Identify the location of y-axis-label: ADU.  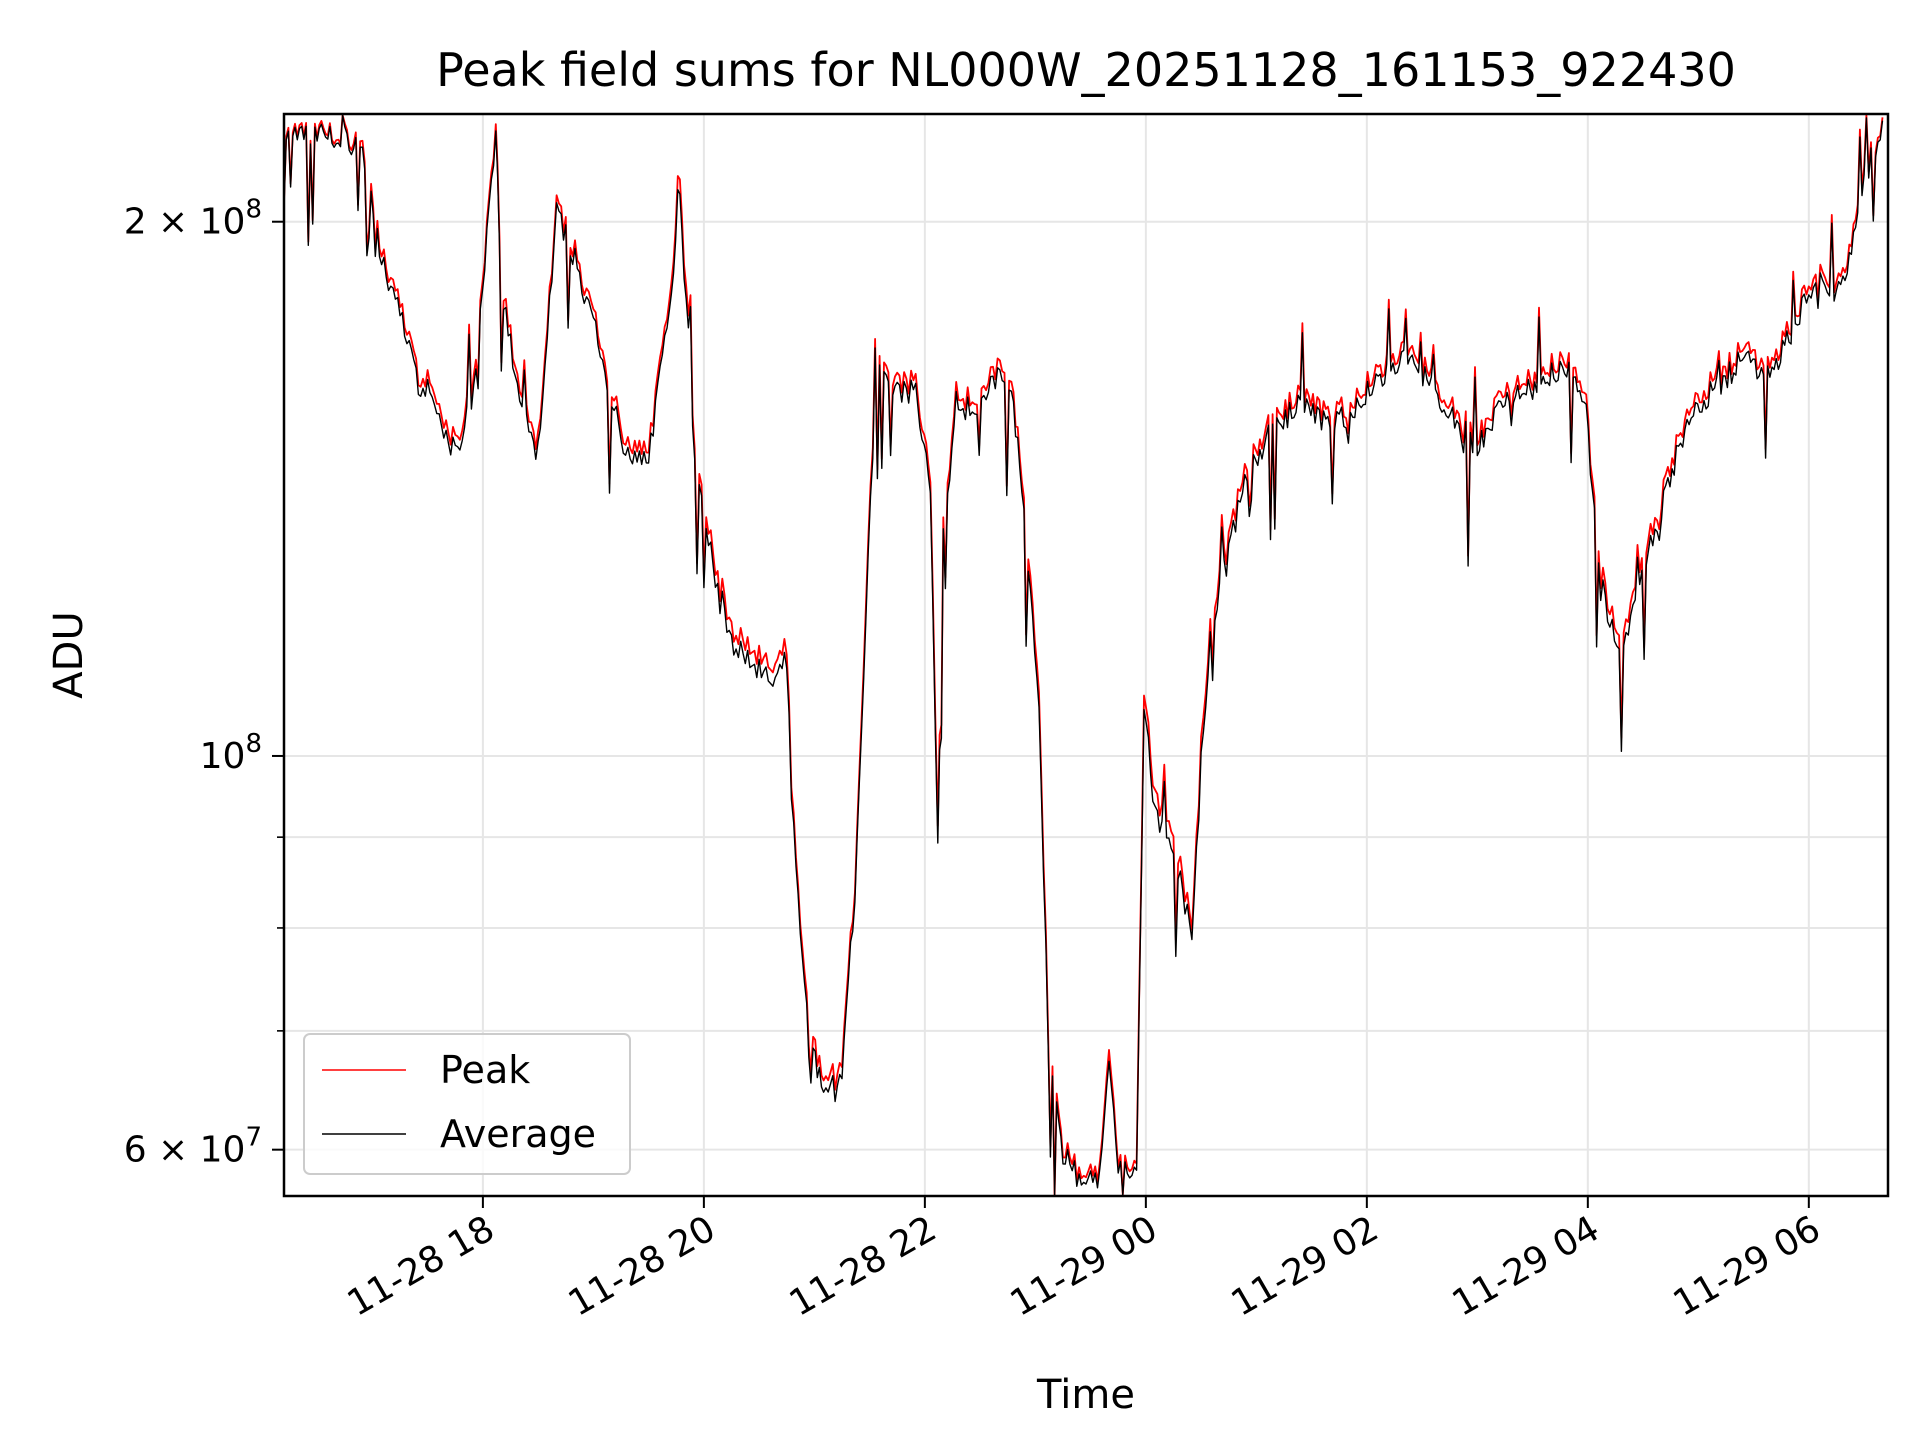
(69, 654).